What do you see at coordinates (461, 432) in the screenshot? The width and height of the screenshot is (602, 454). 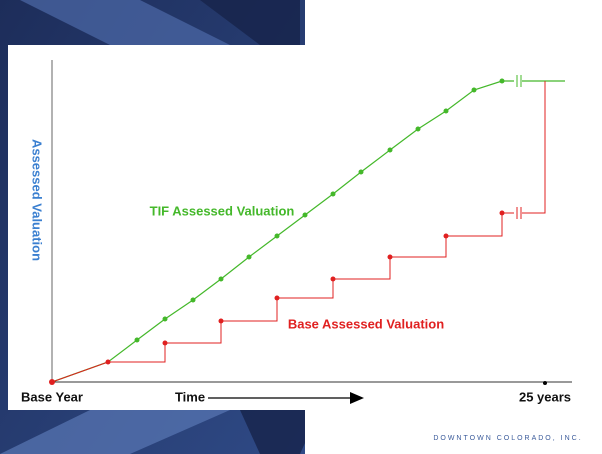 I see `footer-bg` at bounding box center [461, 432].